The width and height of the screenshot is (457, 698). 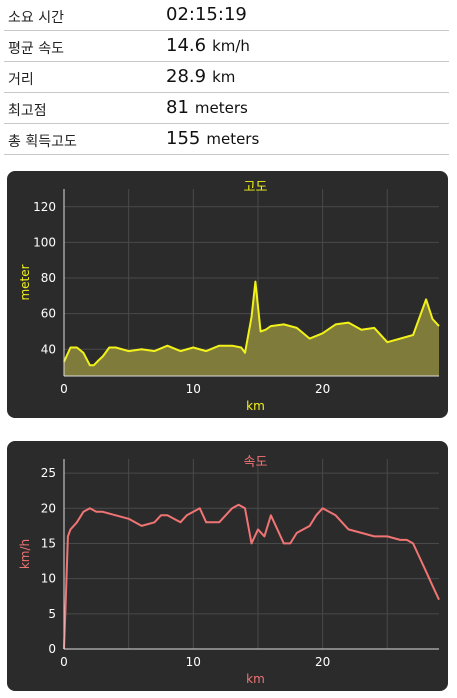 What do you see at coordinates (64, 389) in the screenshot?
I see `altitude-xtick-label-0: 0` at bounding box center [64, 389].